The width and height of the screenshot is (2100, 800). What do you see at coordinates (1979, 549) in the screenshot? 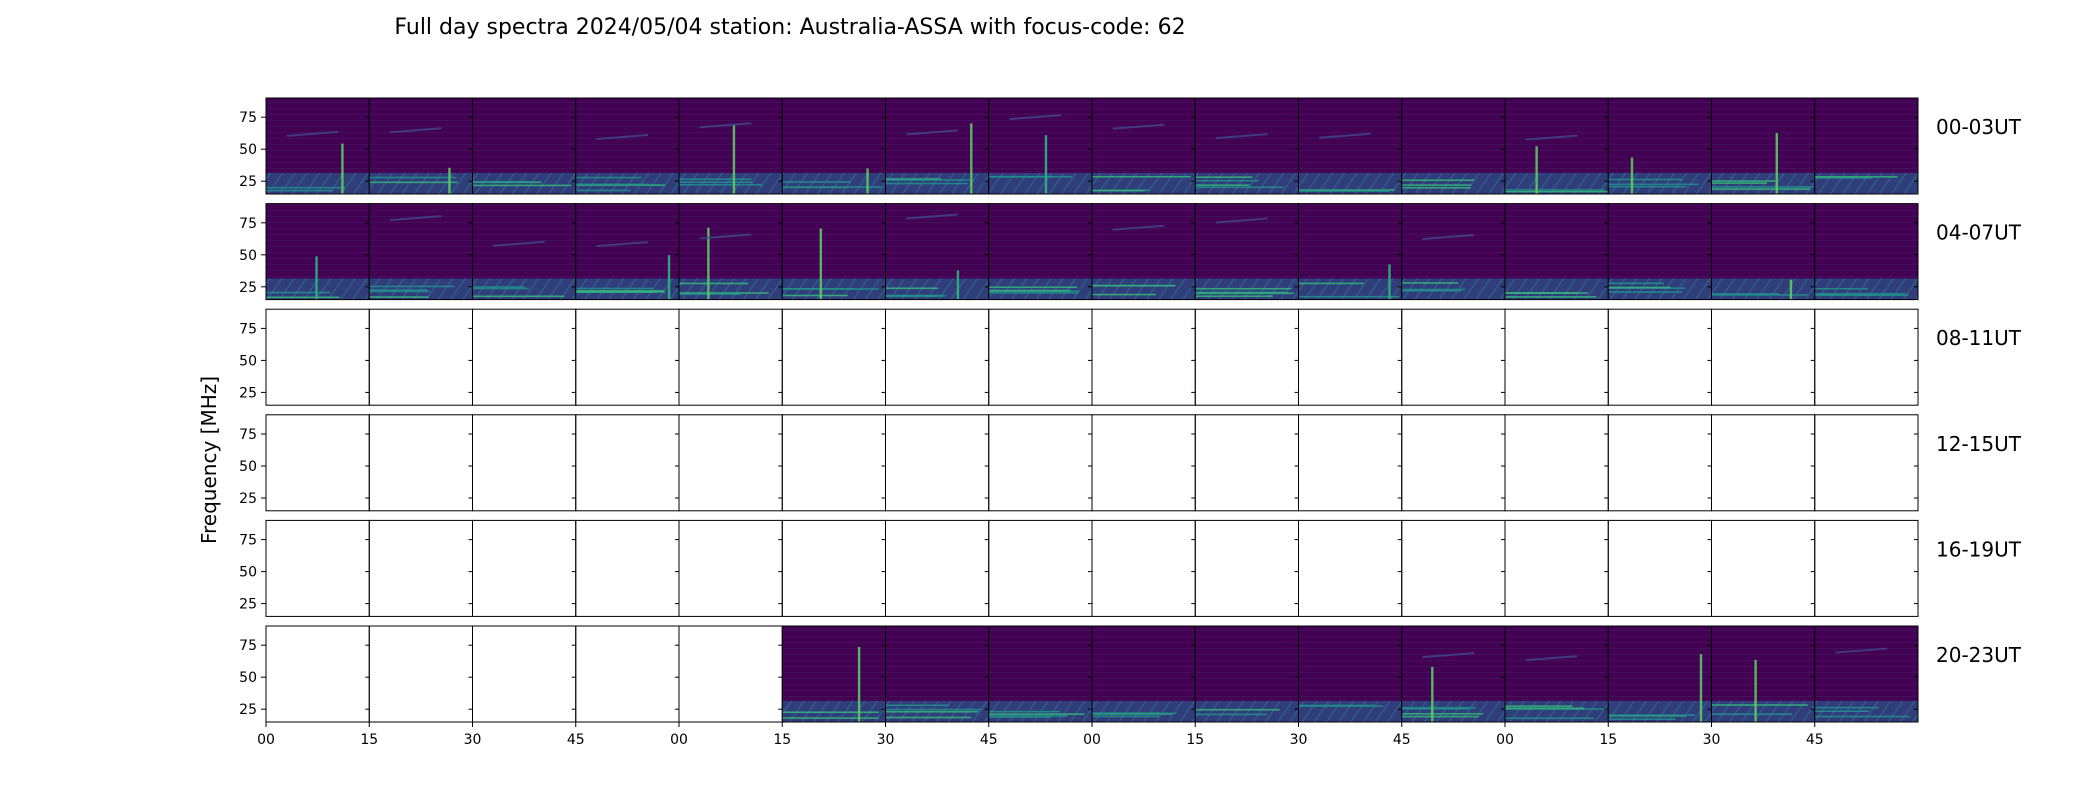
I see `row-label: 16-19UT` at bounding box center [1979, 549].